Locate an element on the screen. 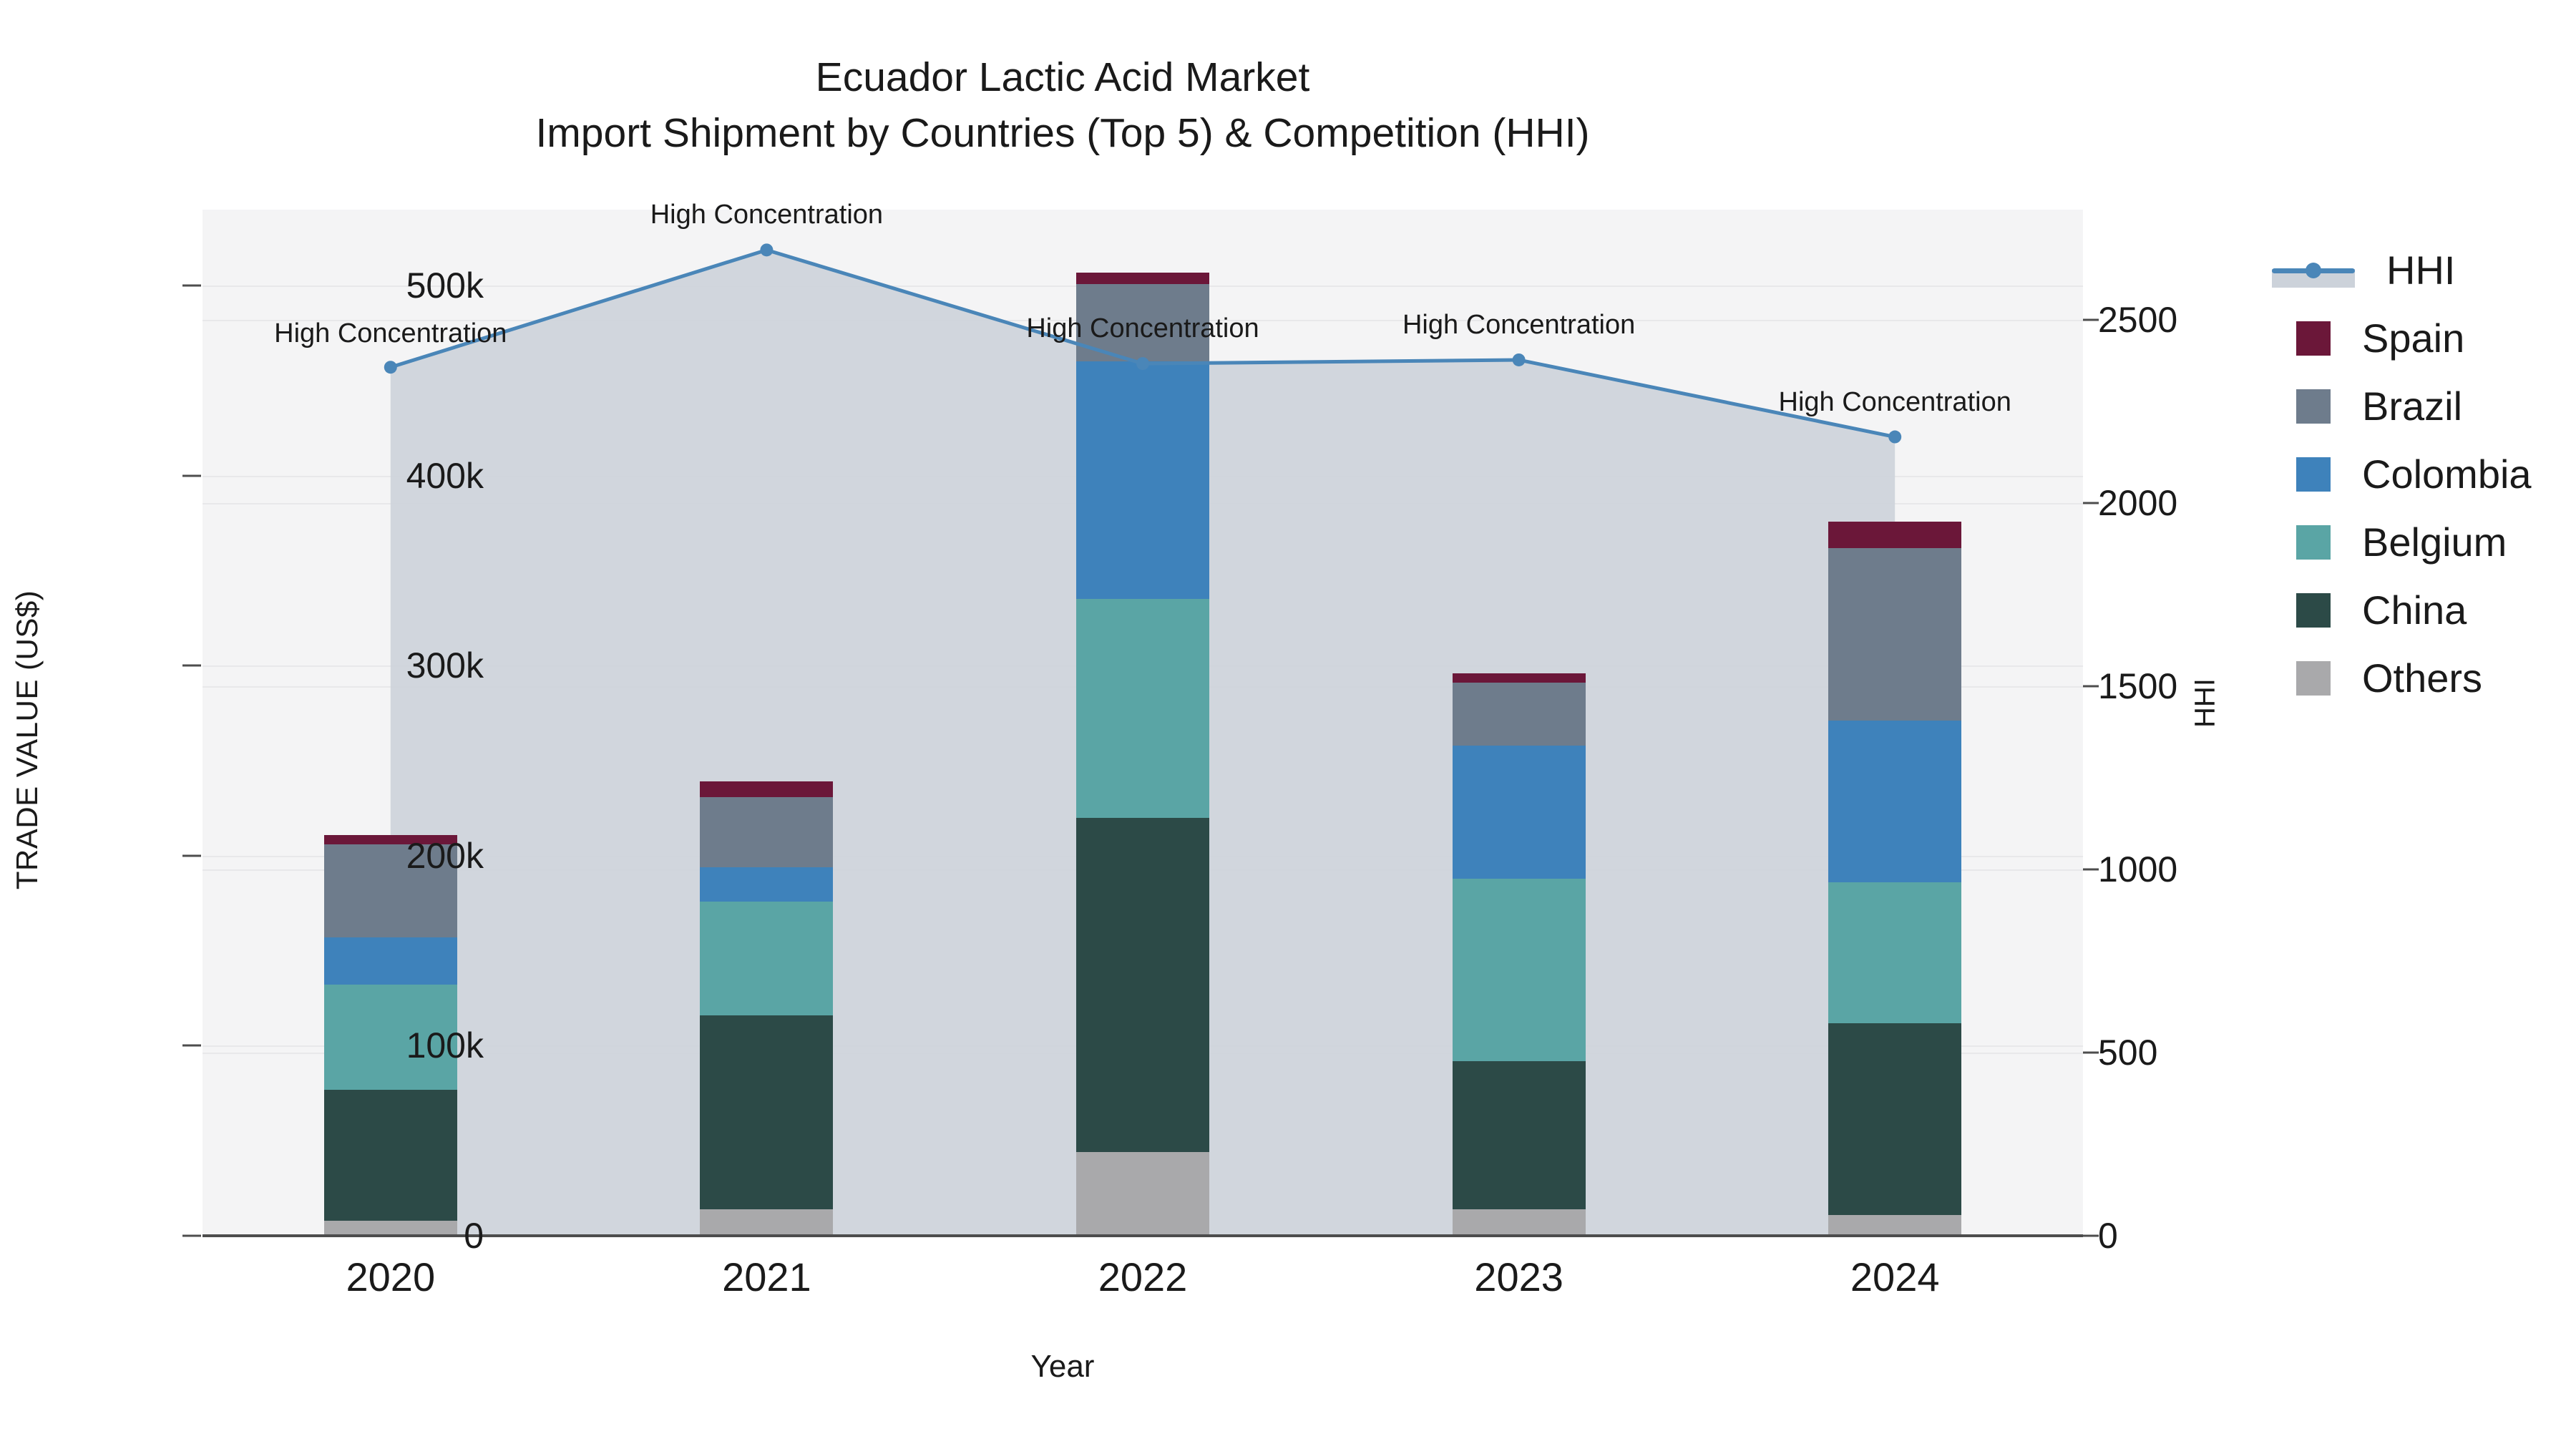 This screenshot has width=2576, height=1449. annotation-high-concentration-2022: High Concentration is located at coordinates (1142, 328).